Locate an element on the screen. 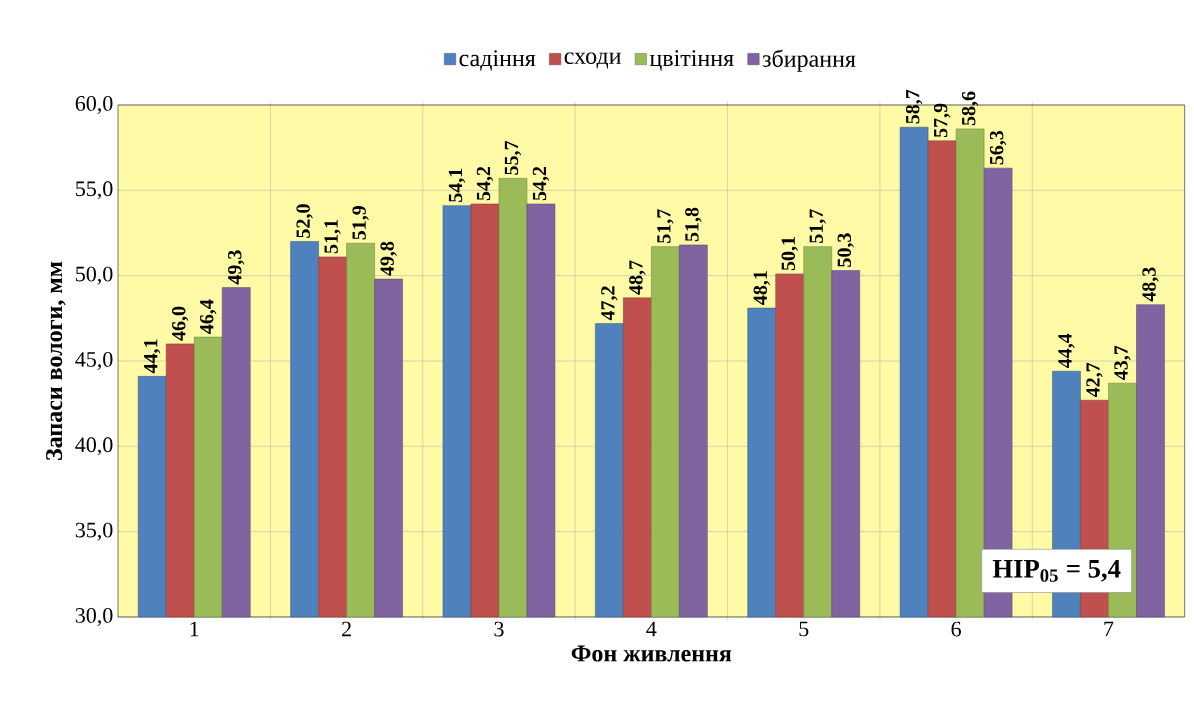 This screenshot has height=702, width=1194. data-label: 48,1 is located at coordinates (761, 288).